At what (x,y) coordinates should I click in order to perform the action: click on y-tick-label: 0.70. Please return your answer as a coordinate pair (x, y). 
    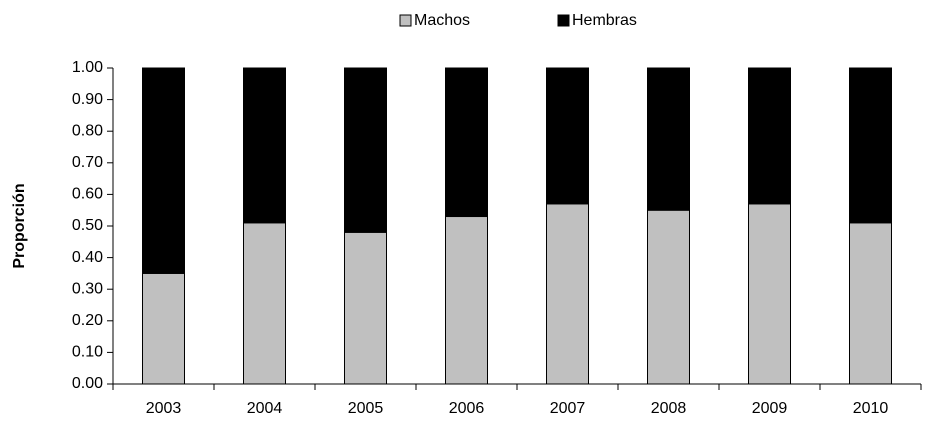
    Looking at the image, I should click on (87, 162).